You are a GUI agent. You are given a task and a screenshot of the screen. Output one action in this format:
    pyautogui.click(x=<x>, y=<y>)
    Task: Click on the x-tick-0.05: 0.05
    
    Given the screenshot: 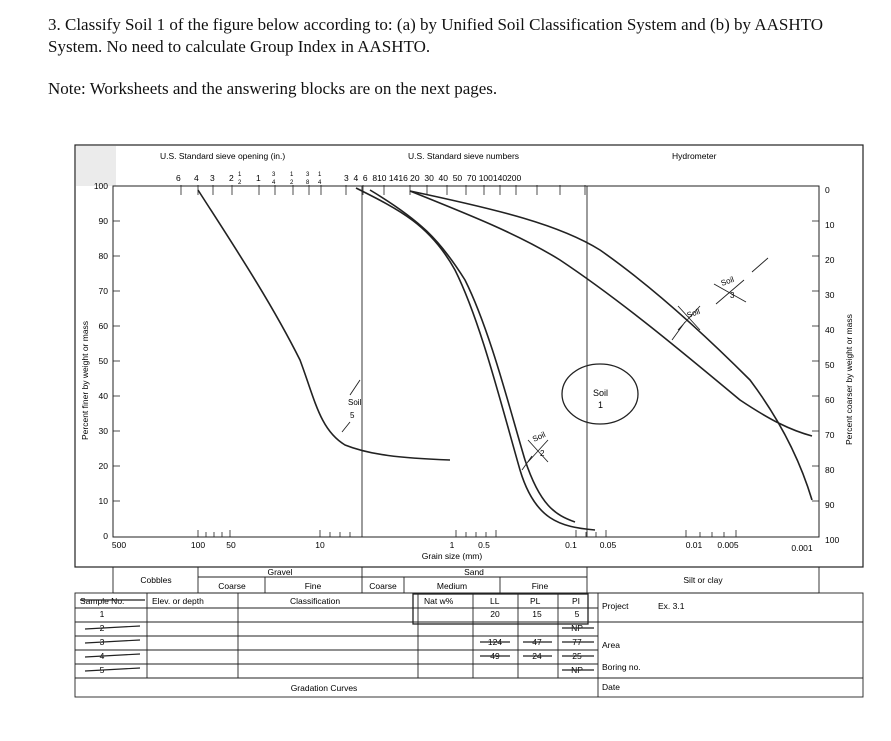 What is the action you would take?
    pyautogui.click(x=608, y=545)
    